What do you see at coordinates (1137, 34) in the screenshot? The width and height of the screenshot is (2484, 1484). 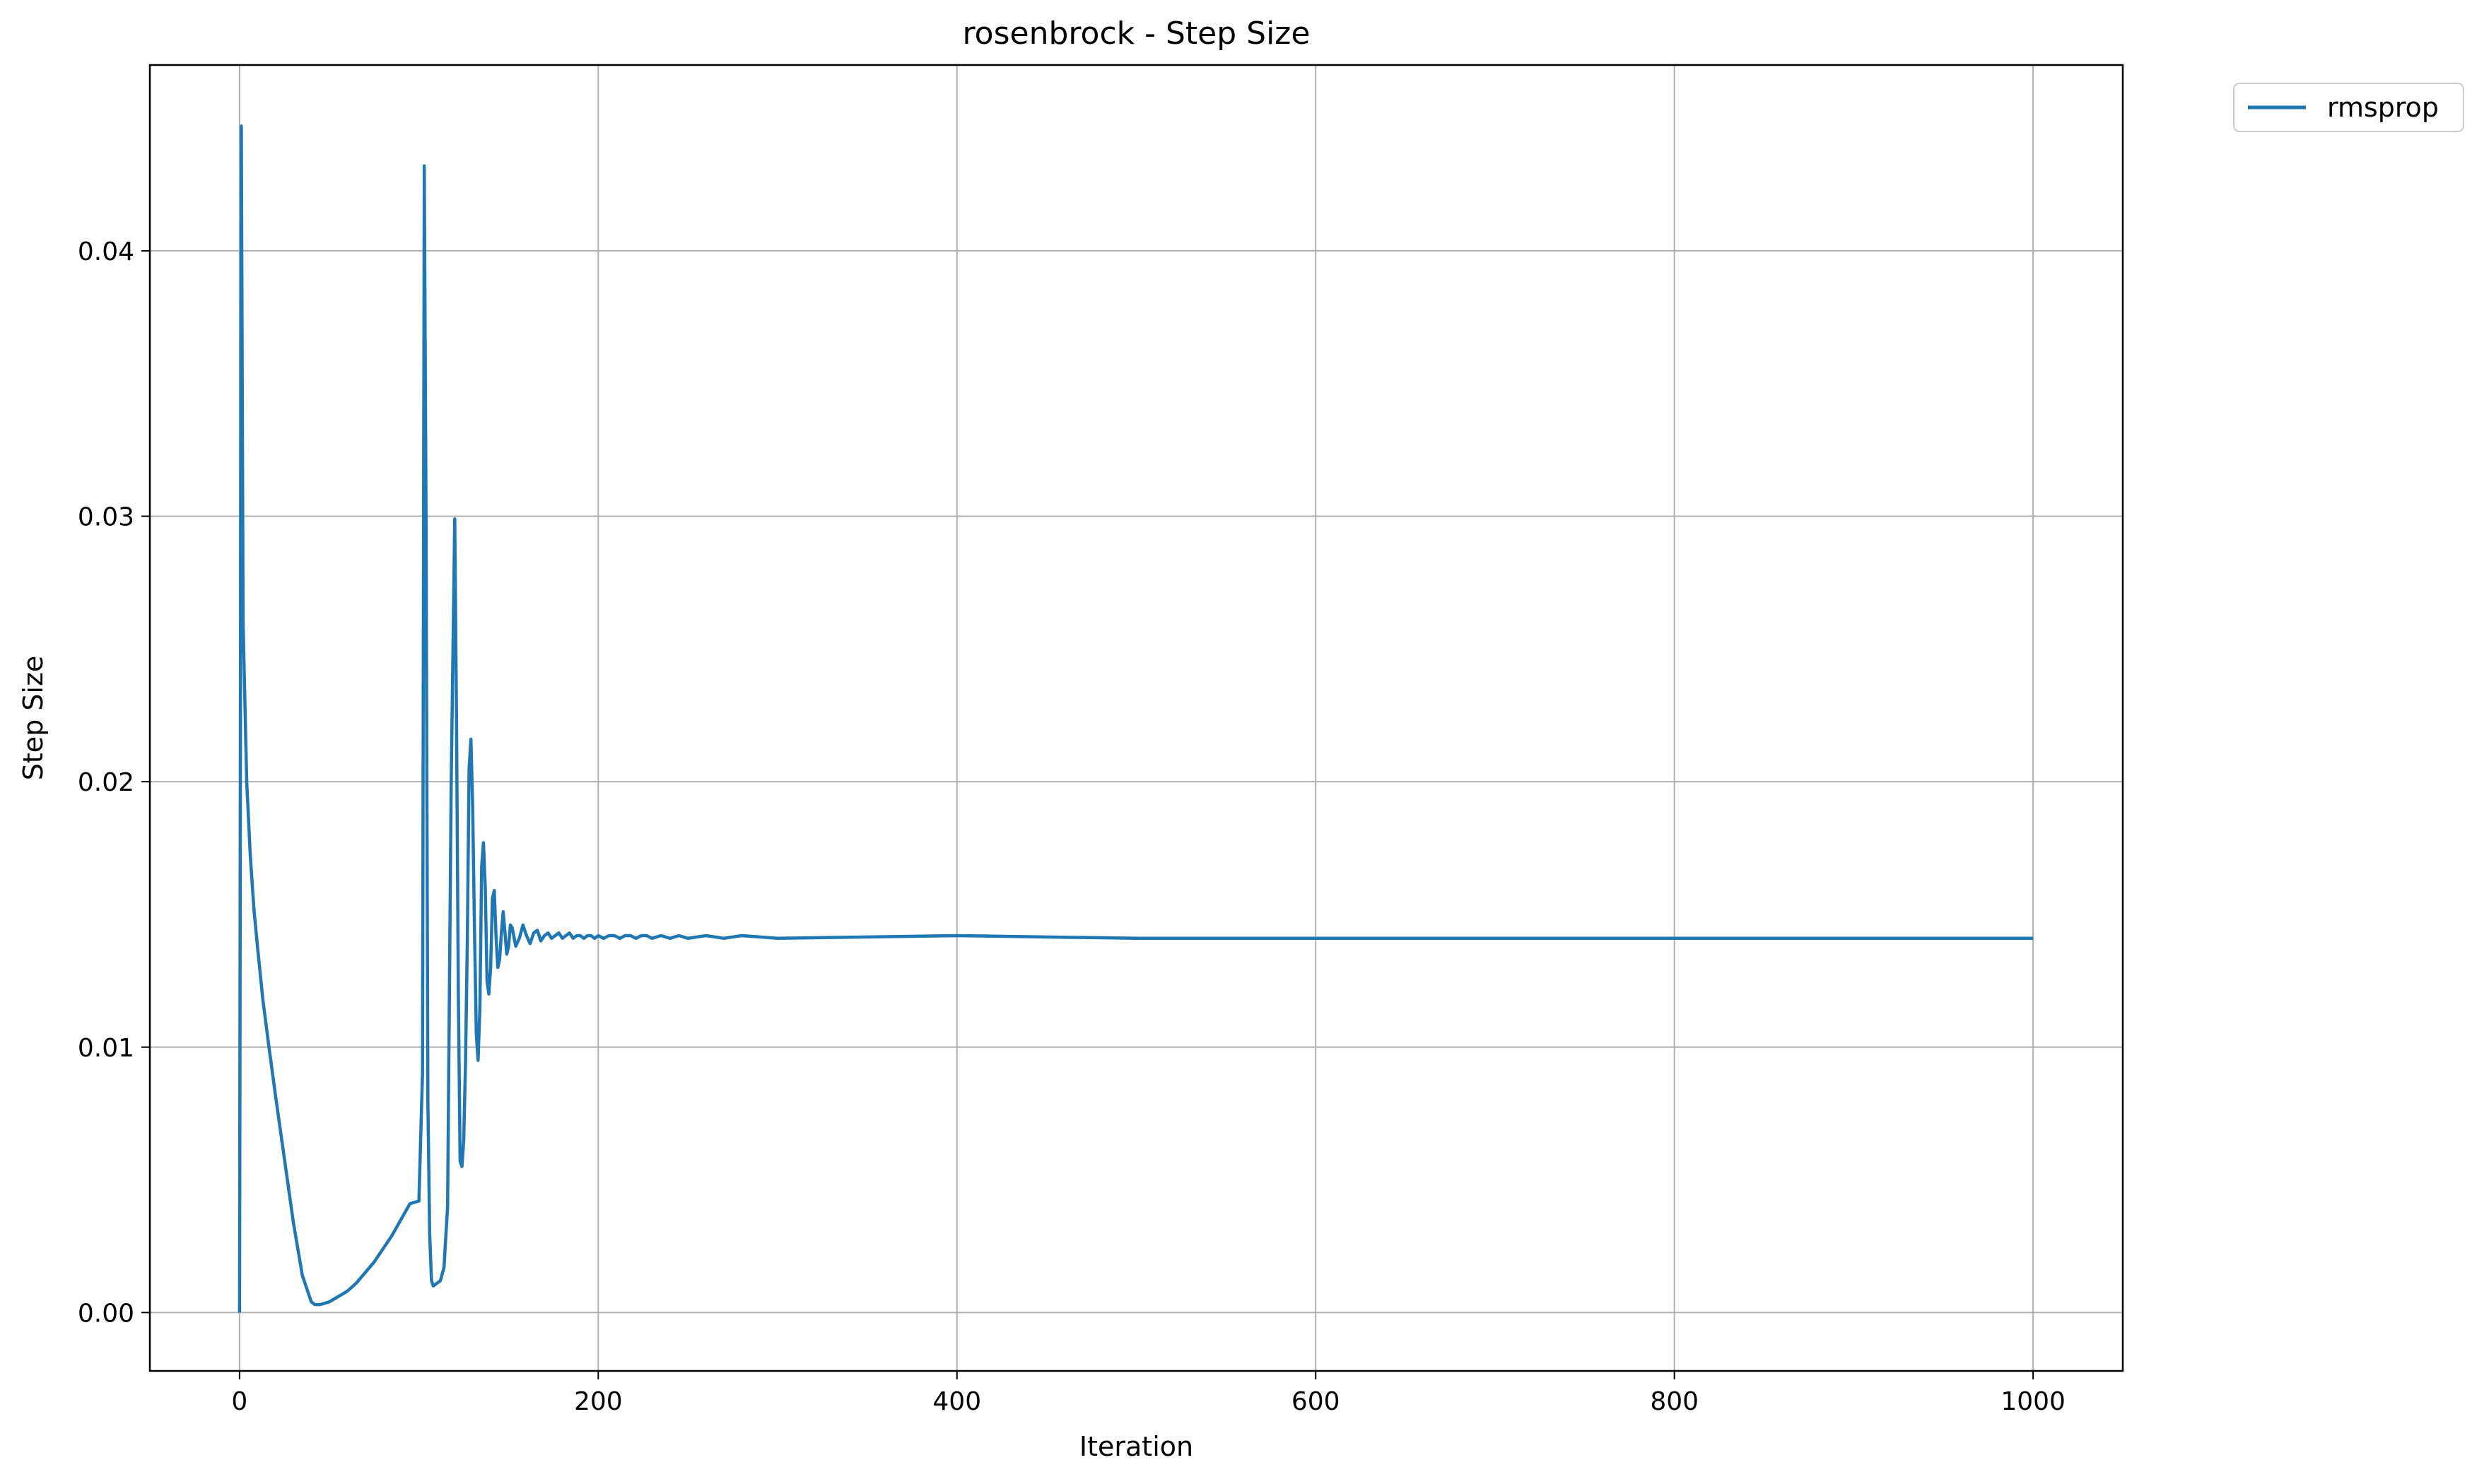 I see `chart-title: rosenbrock - Step Size` at bounding box center [1137, 34].